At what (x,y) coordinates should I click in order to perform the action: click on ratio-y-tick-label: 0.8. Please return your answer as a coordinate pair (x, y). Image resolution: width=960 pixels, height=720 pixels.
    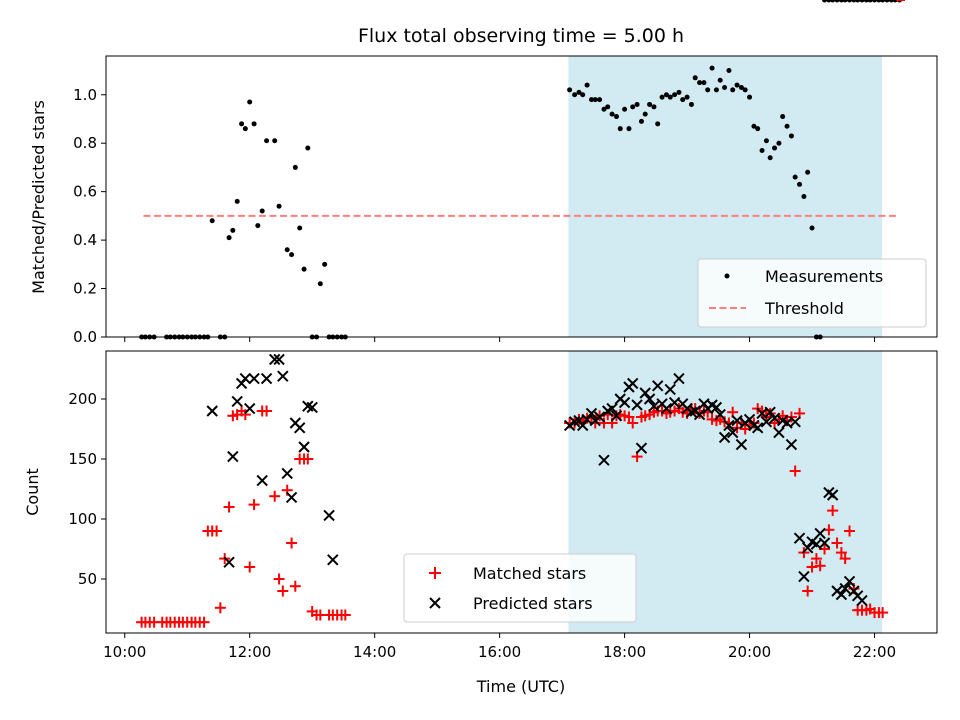
    Looking at the image, I should click on (85, 143).